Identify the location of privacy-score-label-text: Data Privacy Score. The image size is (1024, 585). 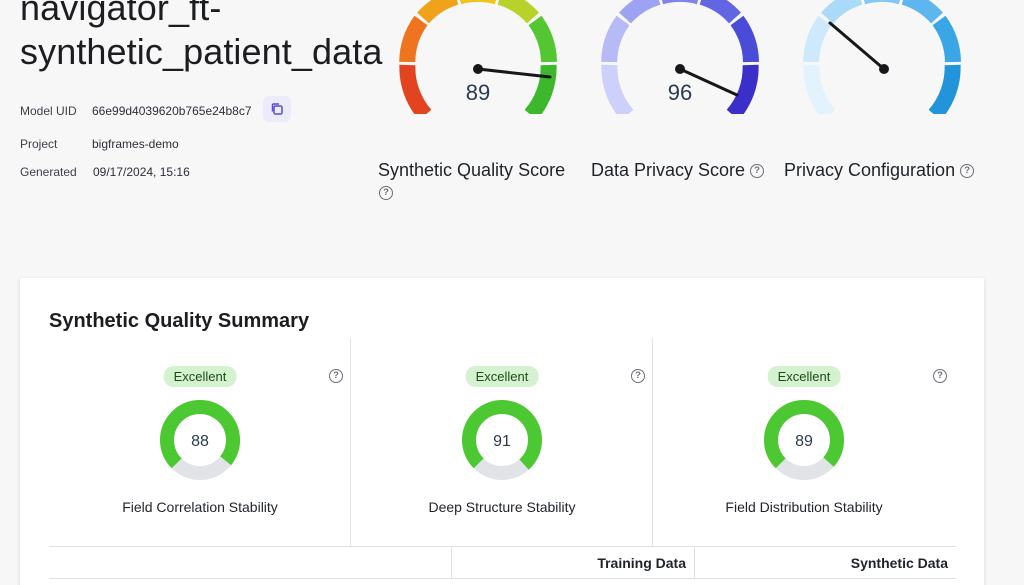
(668, 170).